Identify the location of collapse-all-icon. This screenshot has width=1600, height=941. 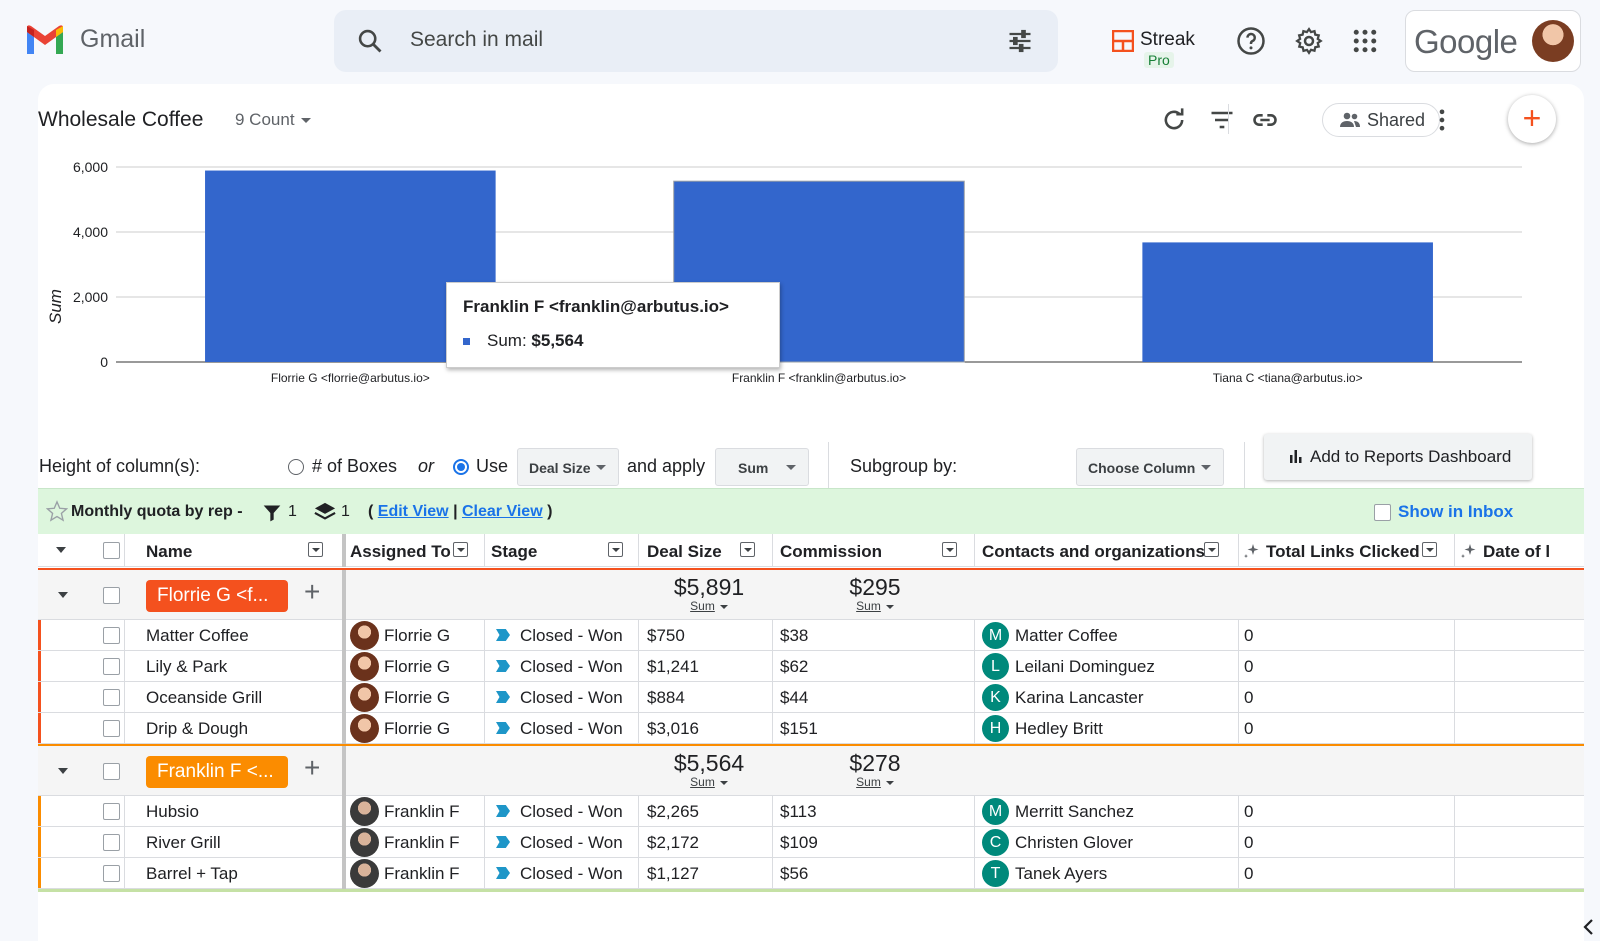
(61, 550).